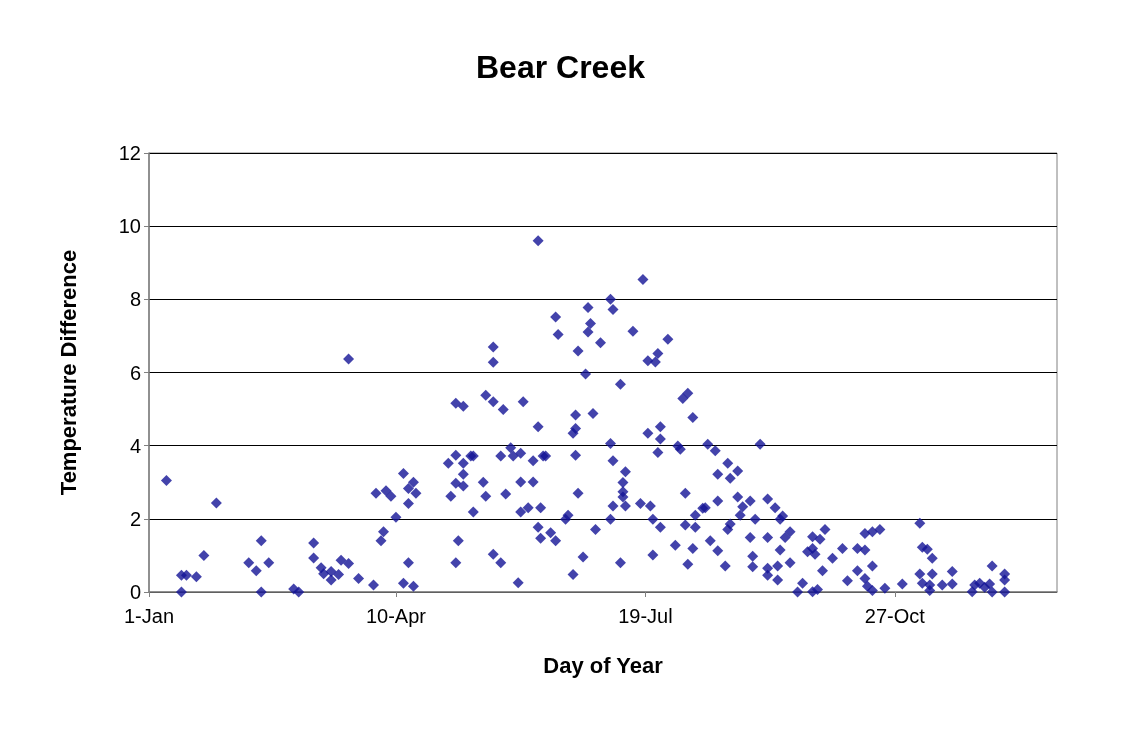 This screenshot has height=738, width=1121. What do you see at coordinates (129, 153) in the screenshot?
I see `y-tick-label: 12` at bounding box center [129, 153].